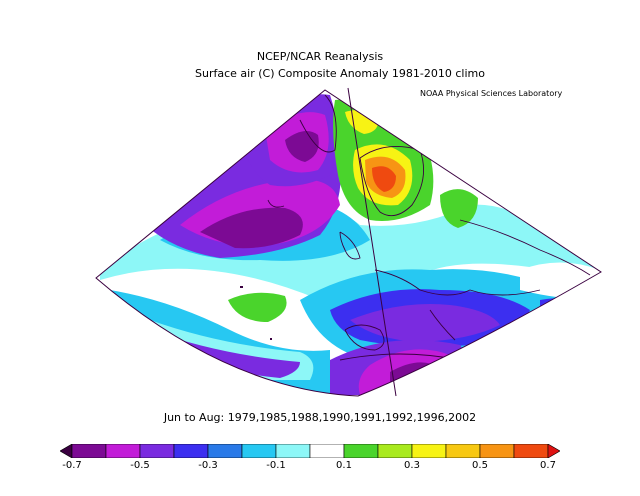 The image size is (640, 496). What do you see at coordinates (72, 465) in the screenshot?
I see `colorbar-tick-label: -0.7` at bounding box center [72, 465].